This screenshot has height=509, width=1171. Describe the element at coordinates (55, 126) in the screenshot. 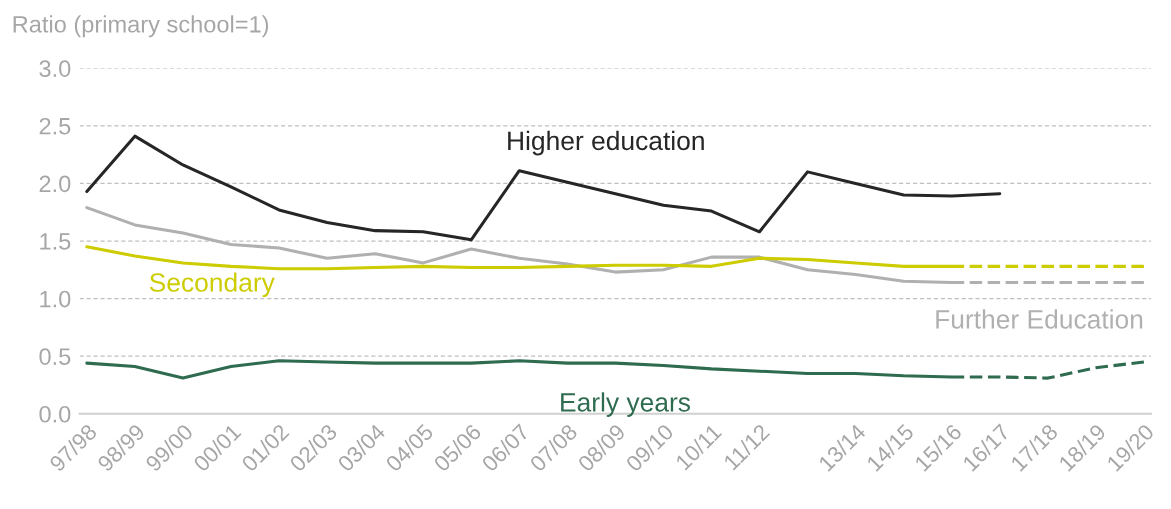

I see `y-tick-label: 2.5` at that location.